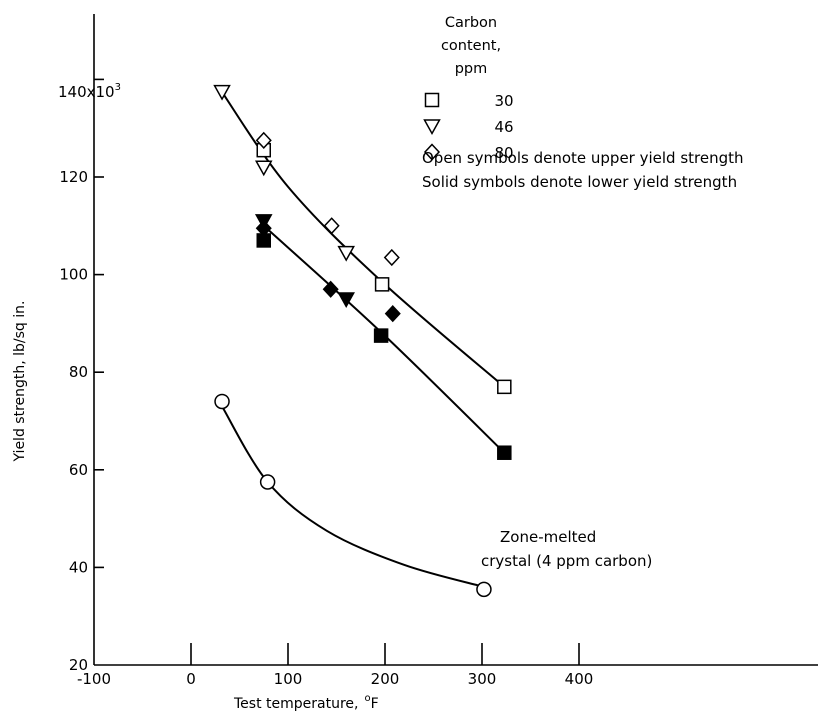  I want to click on y-top-tick-label: 140x103, so click(89, 91).